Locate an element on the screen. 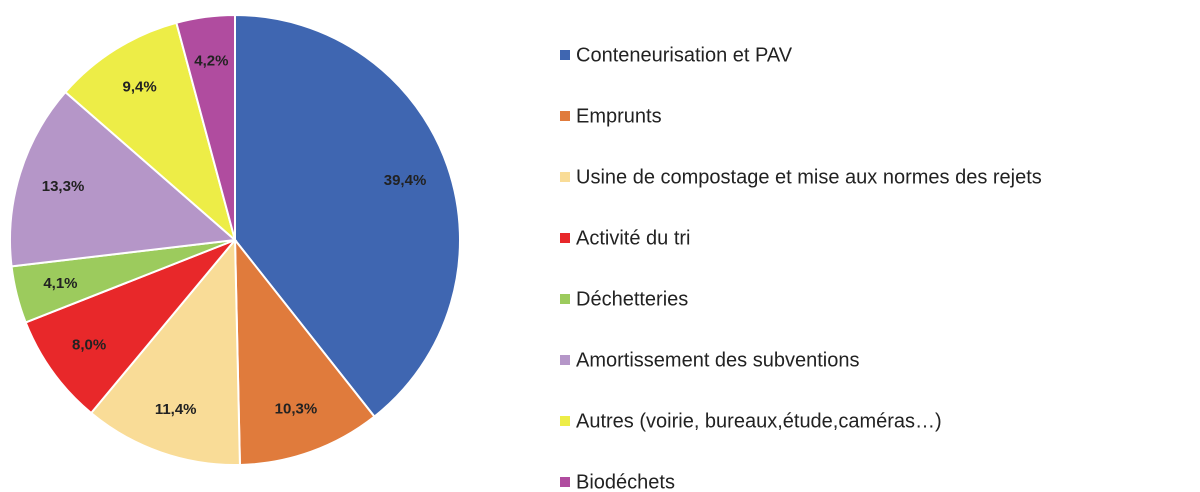 The height and width of the screenshot is (492, 1200). data-label: 10,3% is located at coordinates (296, 408).